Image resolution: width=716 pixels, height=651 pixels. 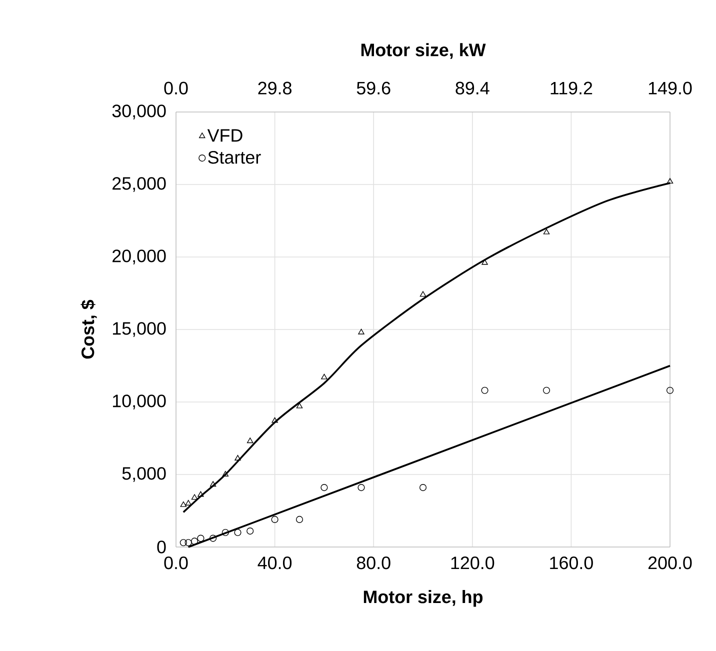 What do you see at coordinates (473, 88) in the screenshot?
I see `x2-tick-label: 89.4` at bounding box center [473, 88].